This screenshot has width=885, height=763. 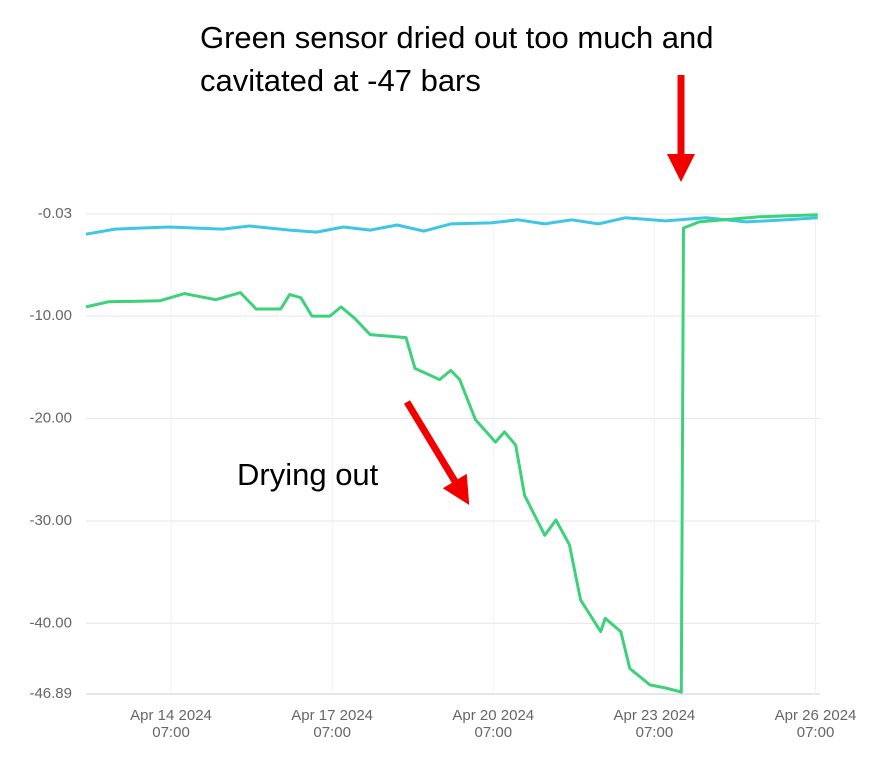 I want to click on y-tick-label: -10.00, so click(x=50, y=315).